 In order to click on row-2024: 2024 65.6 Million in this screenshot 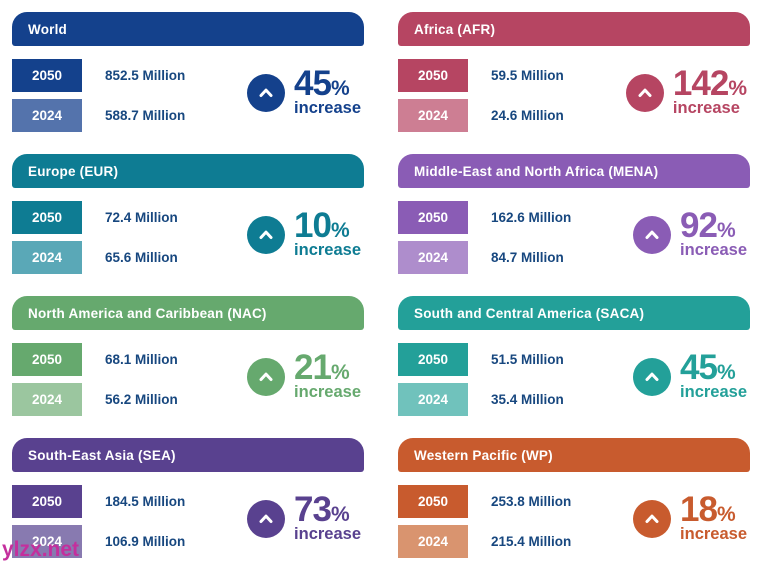, I will do `click(95, 257)`.